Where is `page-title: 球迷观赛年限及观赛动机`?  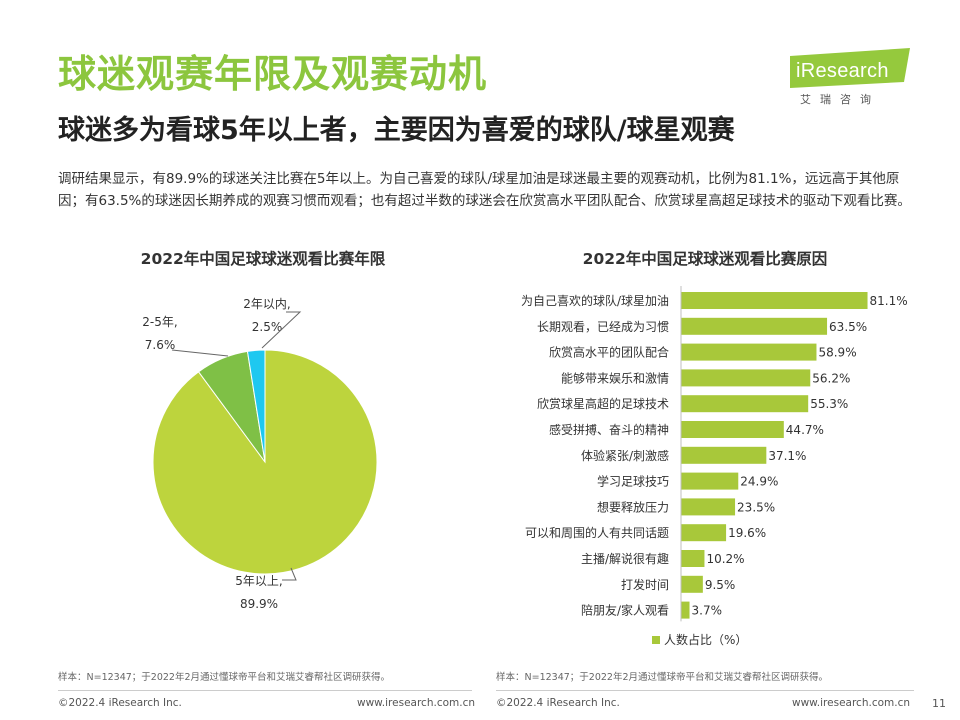
page-title: 球迷观赛年限及观赛动机 is located at coordinates (273, 74).